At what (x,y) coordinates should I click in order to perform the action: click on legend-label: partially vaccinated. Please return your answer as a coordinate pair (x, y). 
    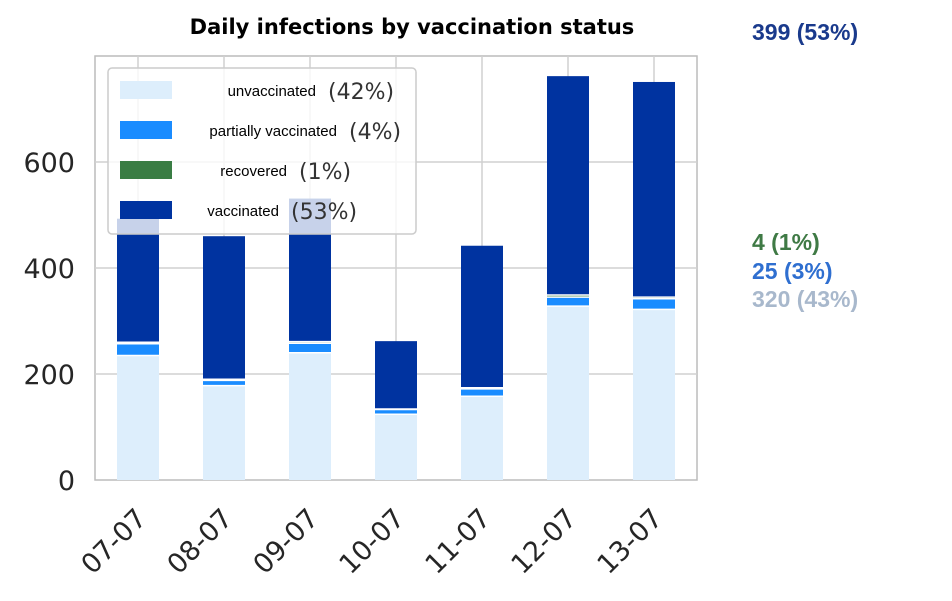
    Looking at the image, I should click on (273, 131).